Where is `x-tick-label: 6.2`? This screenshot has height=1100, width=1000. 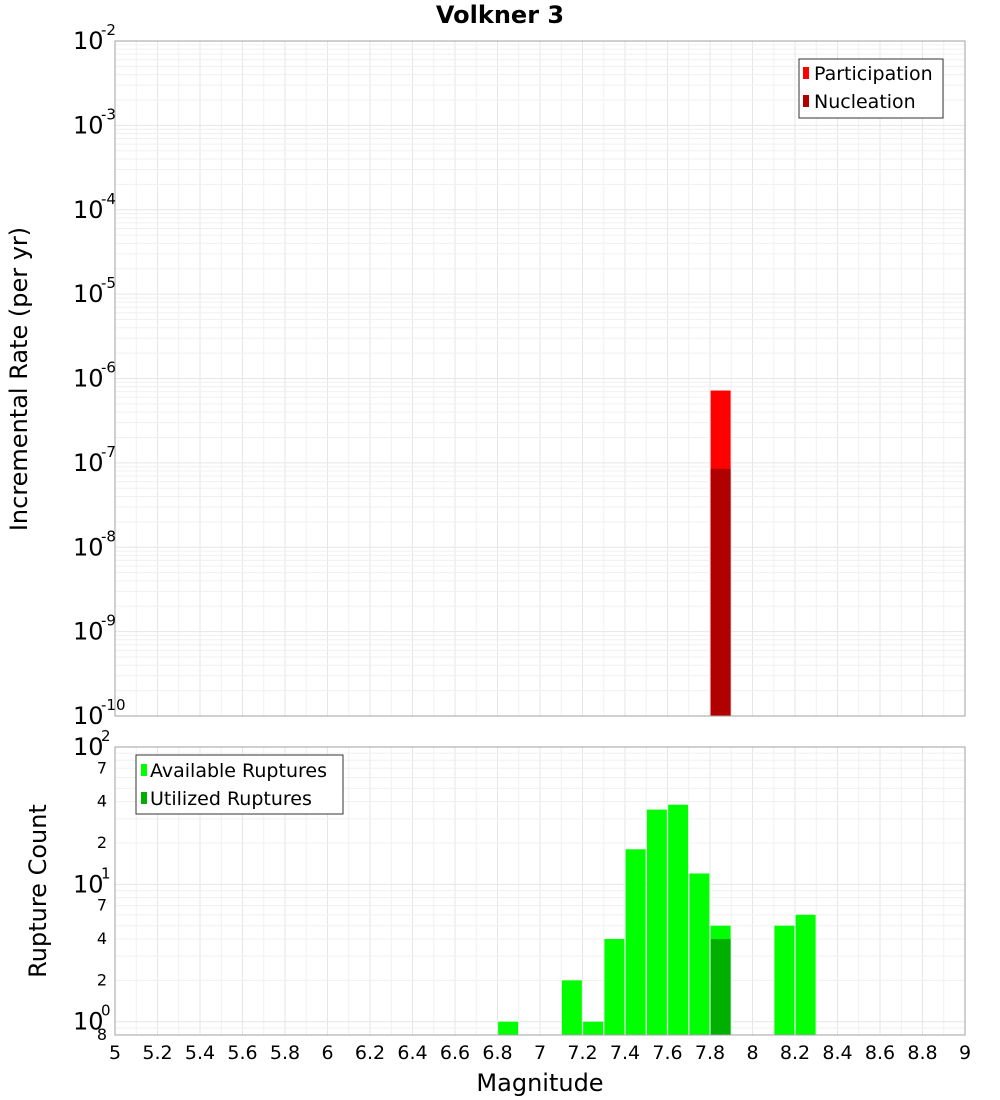 x-tick-label: 6.2 is located at coordinates (370, 1053).